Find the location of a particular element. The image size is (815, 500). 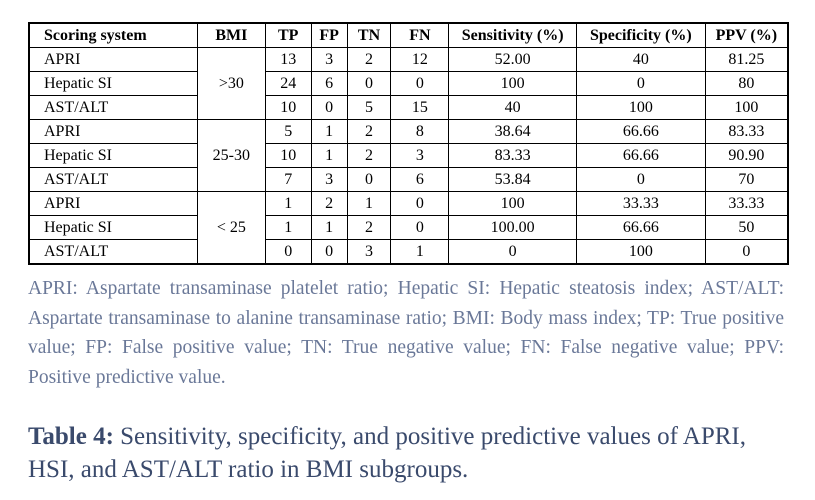

table-row: AST/ALT 10 0 5 15 40 100 100 is located at coordinates (408, 107).